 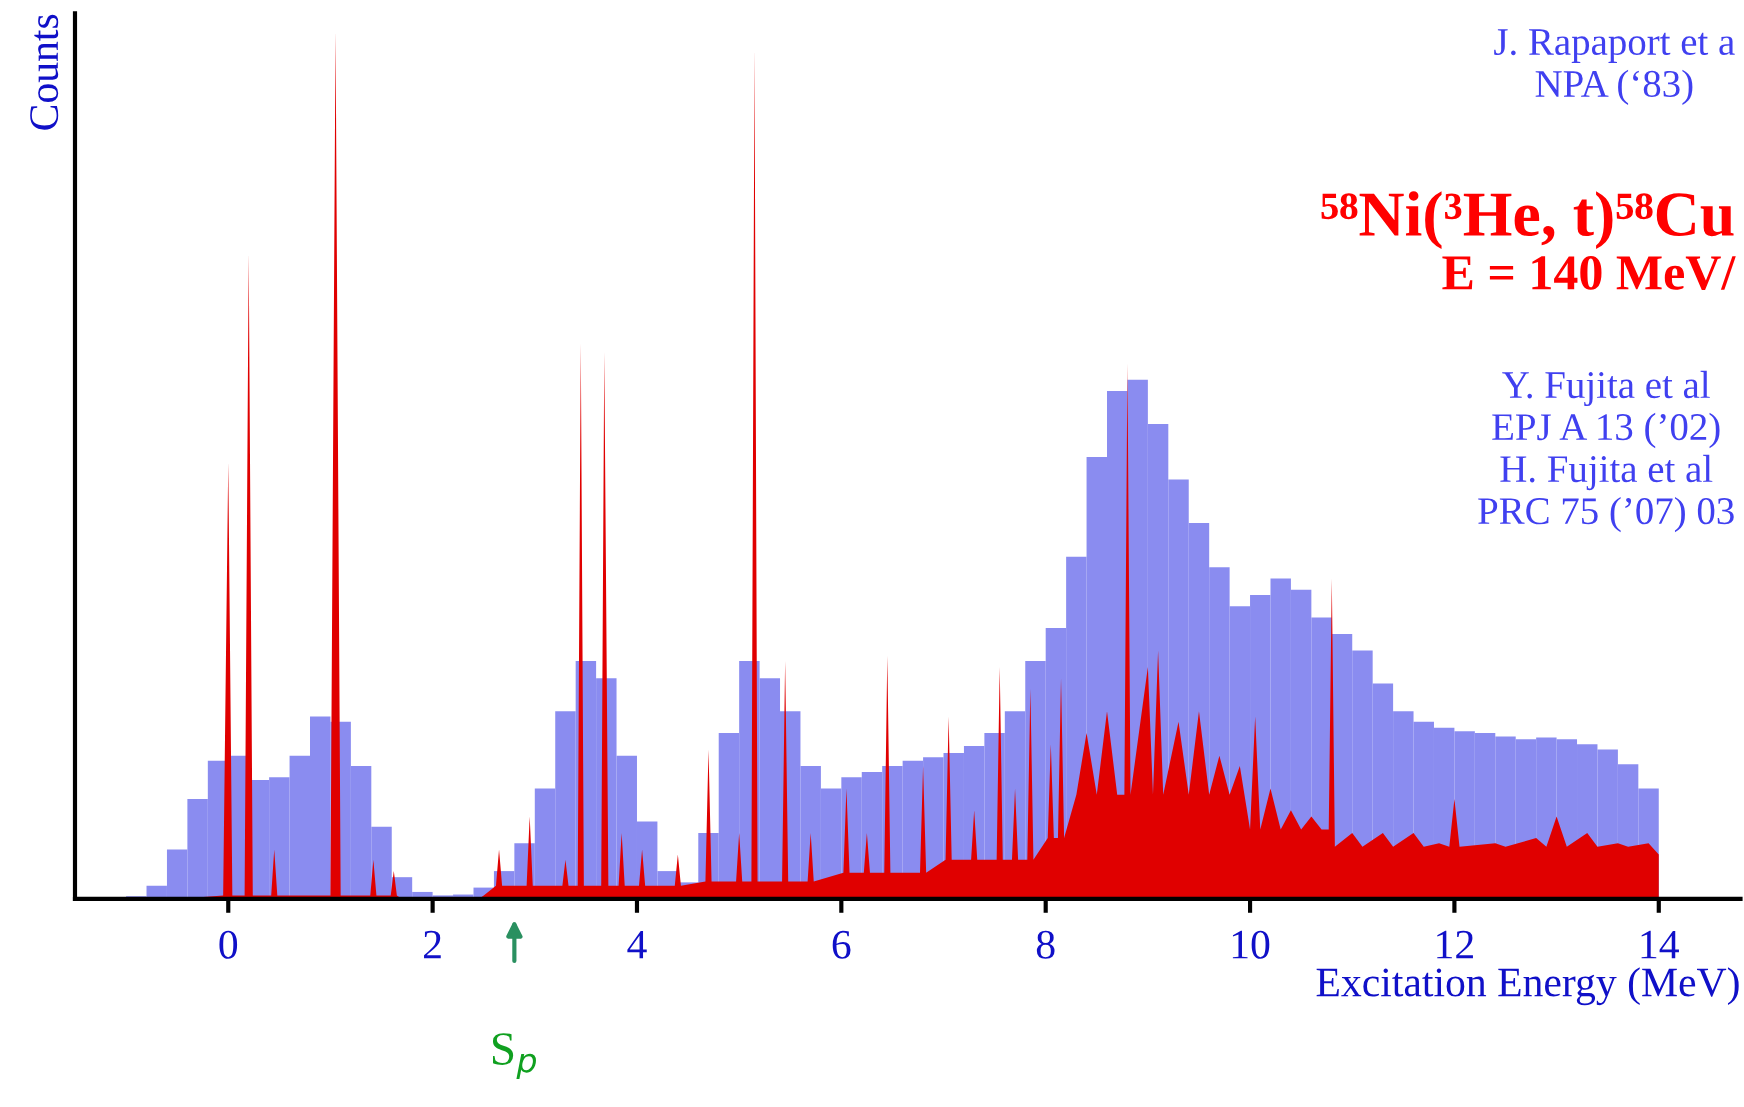 What do you see at coordinates (1045, 944) in the screenshot?
I see `x-tick-label: 8` at bounding box center [1045, 944].